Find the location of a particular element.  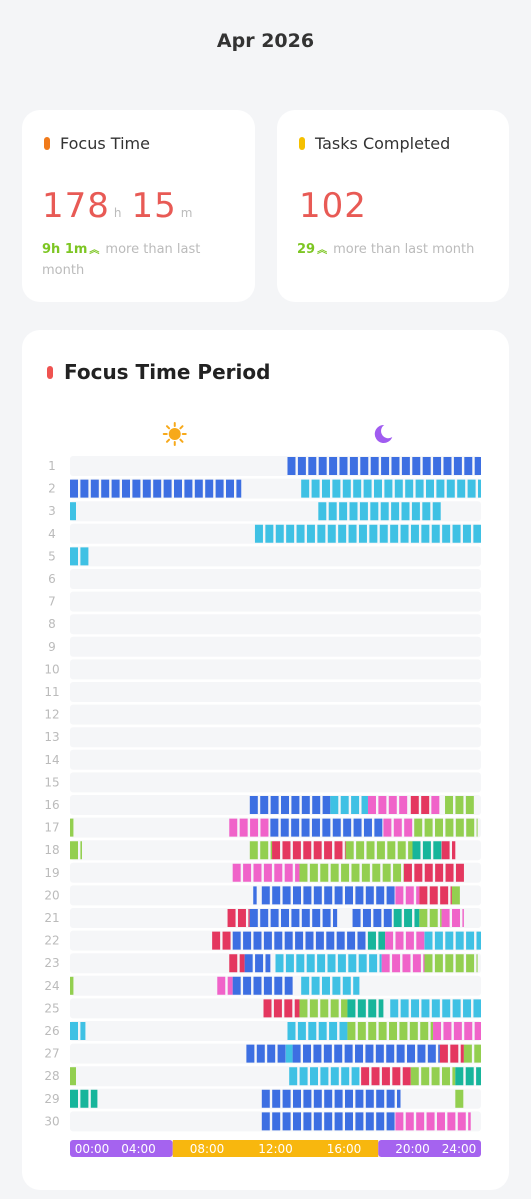

row-label: 4 is located at coordinates (52, 534).